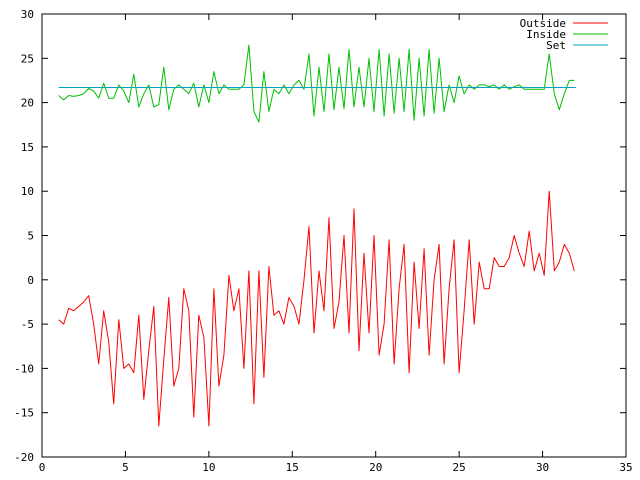  What do you see at coordinates (292, 467) in the screenshot?
I see `x-tick-label: 15` at bounding box center [292, 467].